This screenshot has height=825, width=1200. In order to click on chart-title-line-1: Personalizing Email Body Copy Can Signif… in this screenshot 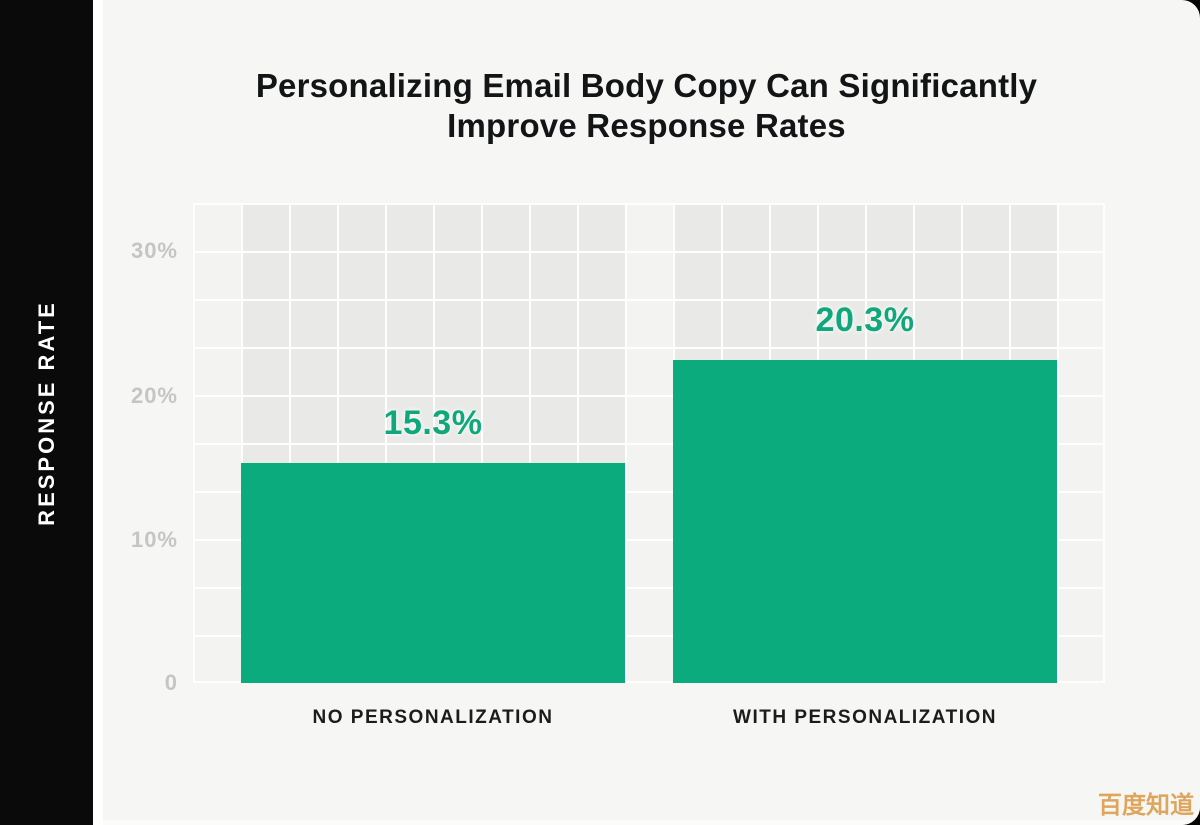, I will do `click(646, 85)`.